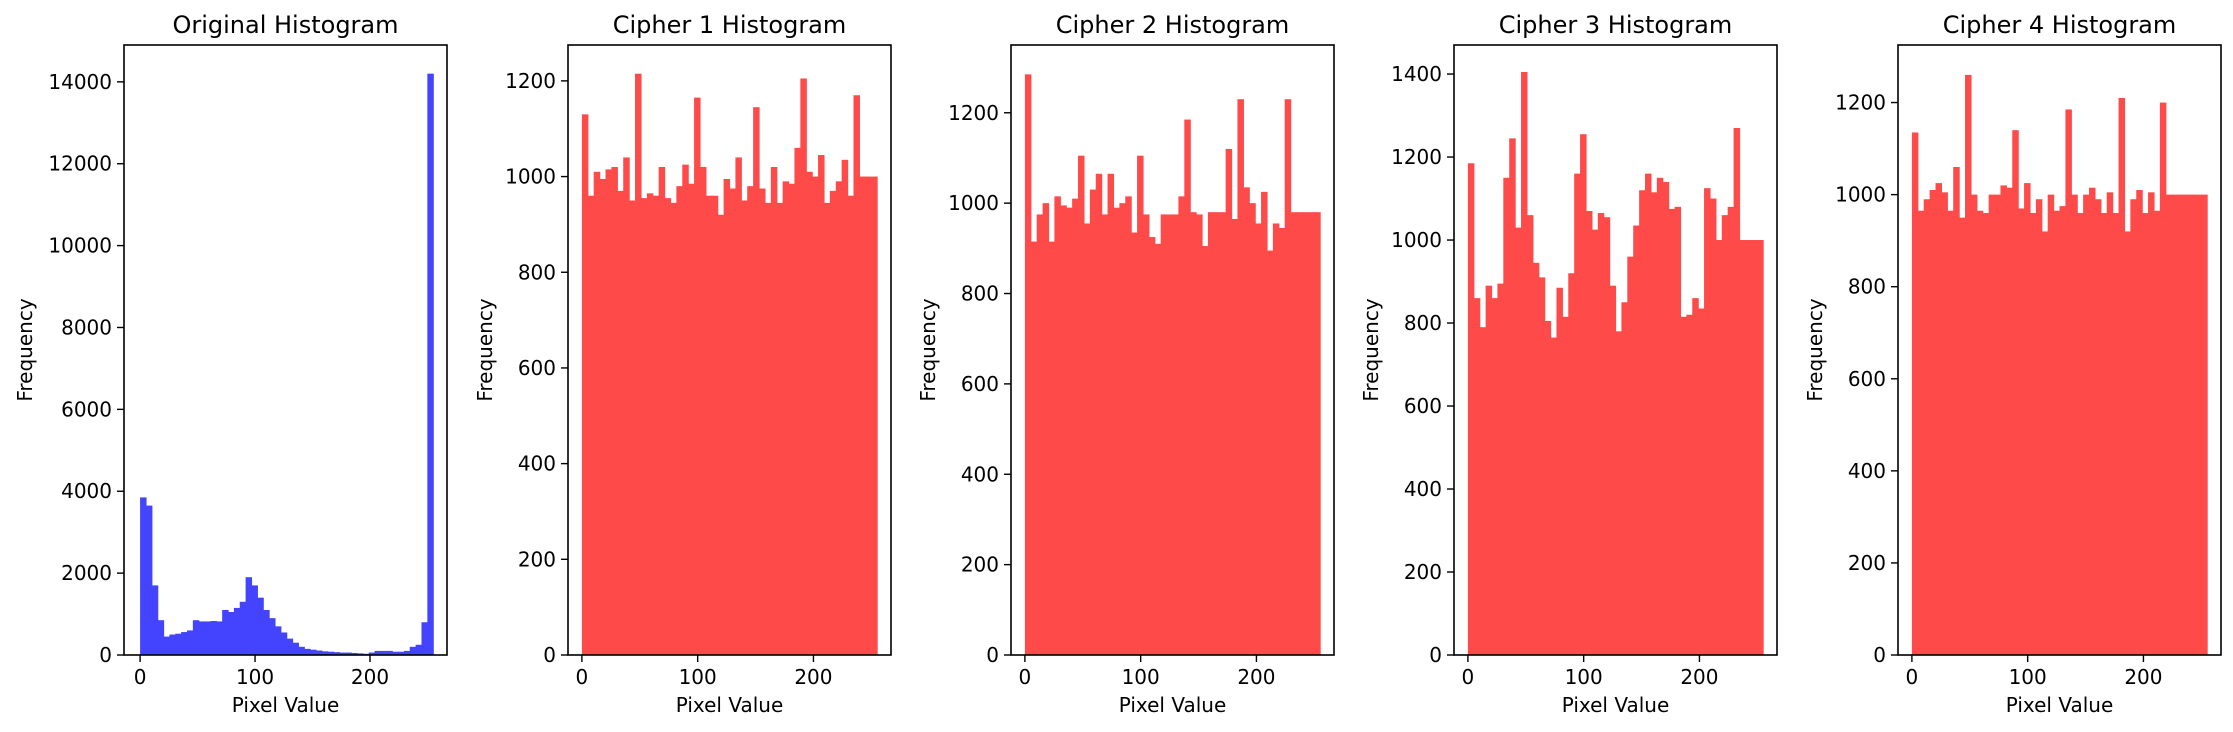  What do you see at coordinates (1860, 103) in the screenshot?
I see `y-tick-label: 1200` at bounding box center [1860, 103].